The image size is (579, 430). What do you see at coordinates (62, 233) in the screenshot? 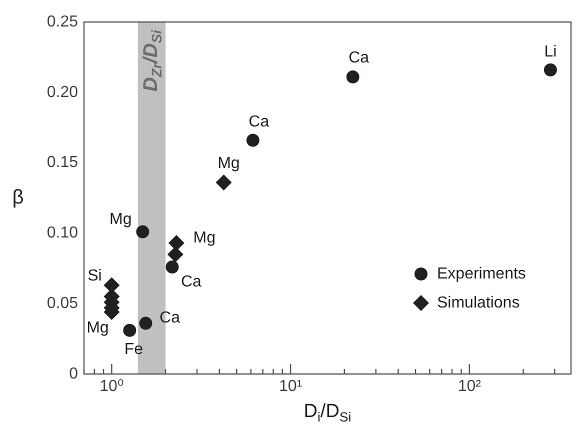
I see `y-tick-label: 0.10` at bounding box center [62, 233].